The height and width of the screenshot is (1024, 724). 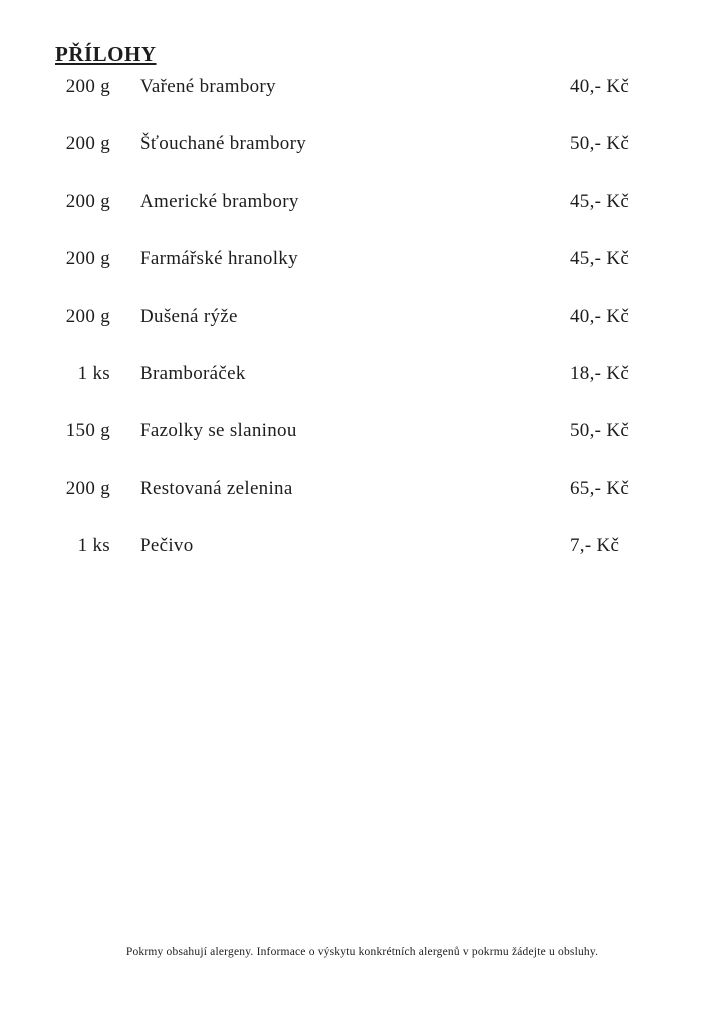 I want to click on menu-item-row: 200 g Americké brambory 45,- Kč, so click(x=362, y=219).